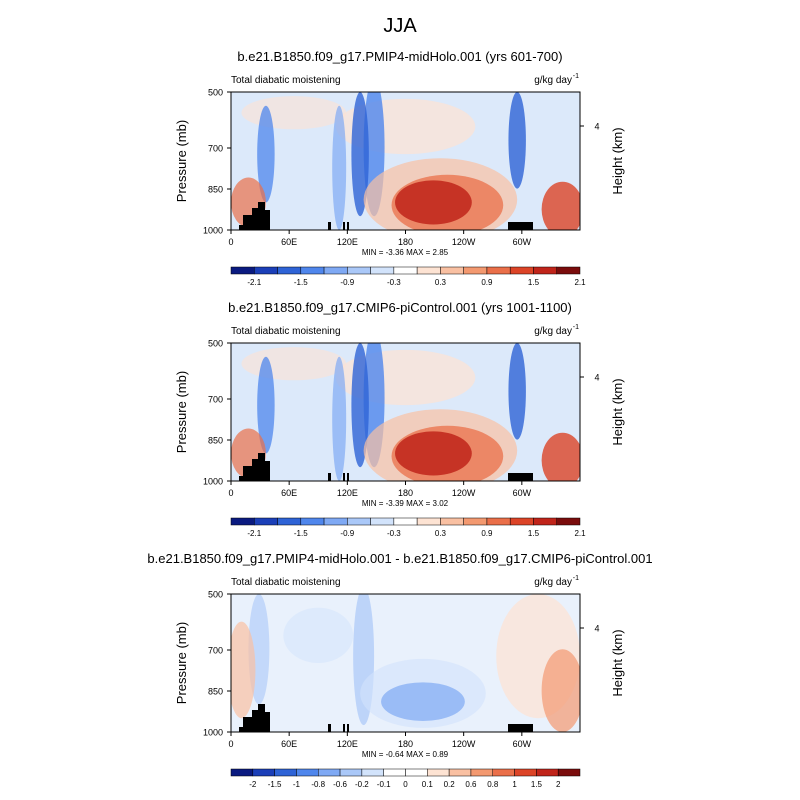 The image size is (800, 800). Describe the element at coordinates (450, 784) in the screenshot. I see `colorbar-label: 0.2` at that location.